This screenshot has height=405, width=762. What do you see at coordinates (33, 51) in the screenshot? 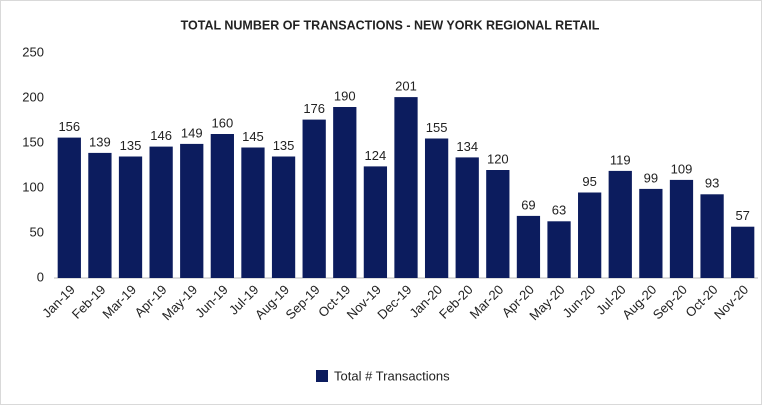
I see `y-tick-label: 250` at bounding box center [33, 51].